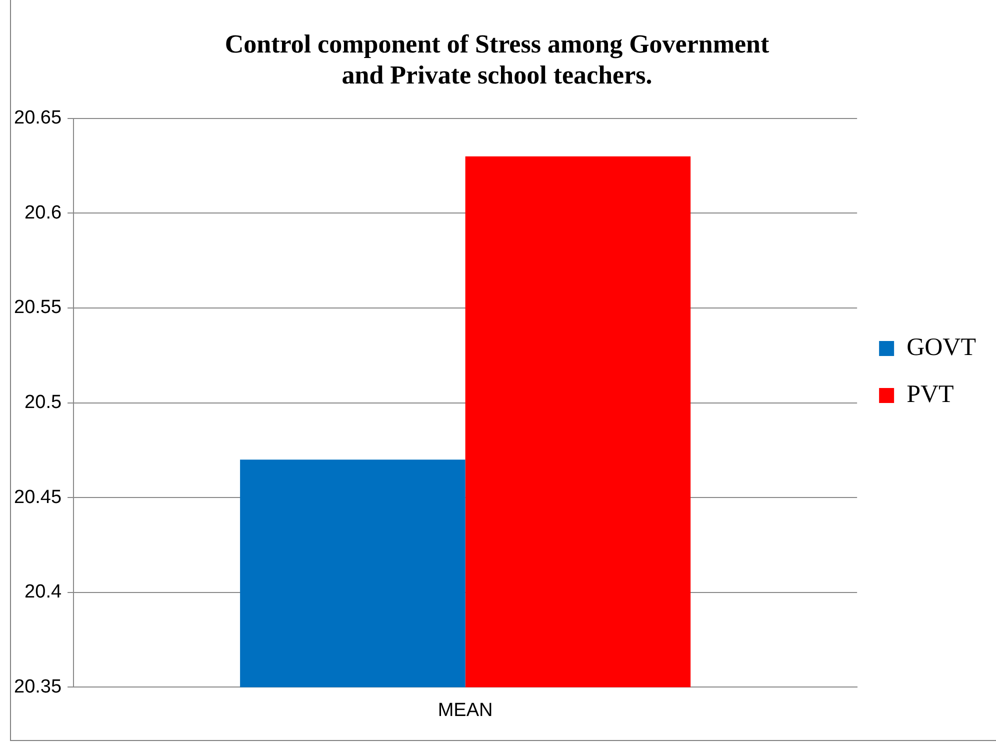 The height and width of the screenshot is (742, 996). Describe the element at coordinates (38, 118) in the screenshot. I see `y-tick-label: 20.65` at that location.